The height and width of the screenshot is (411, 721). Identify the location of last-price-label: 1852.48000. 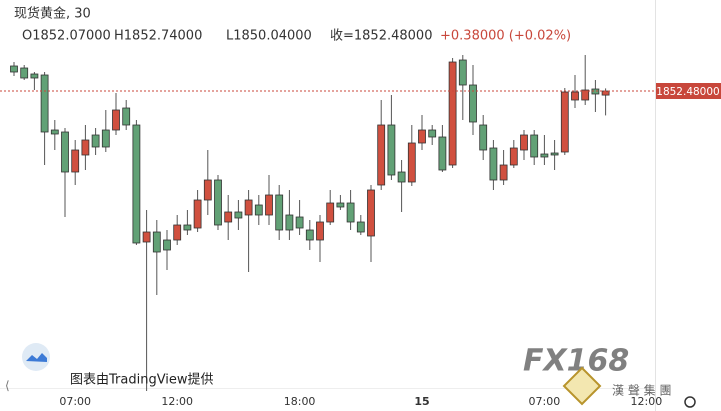
(687, 92).